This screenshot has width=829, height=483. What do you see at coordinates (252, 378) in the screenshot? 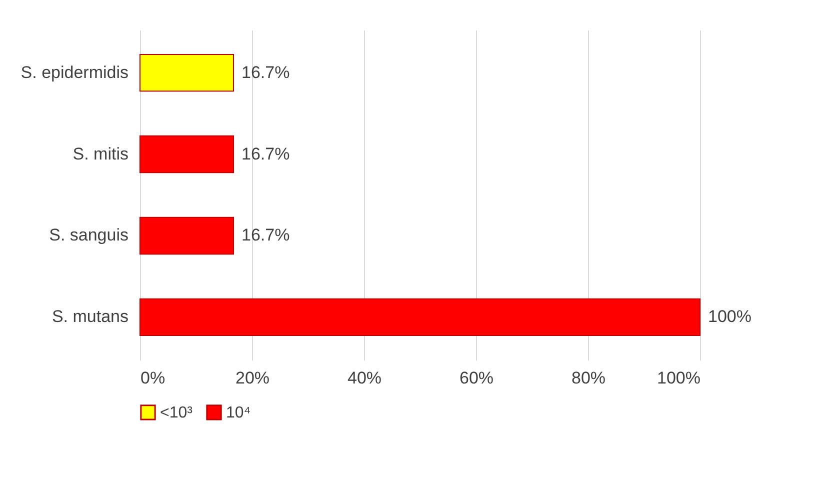
I see `x-tick-label: 20%` at bounding box center [252, 378].